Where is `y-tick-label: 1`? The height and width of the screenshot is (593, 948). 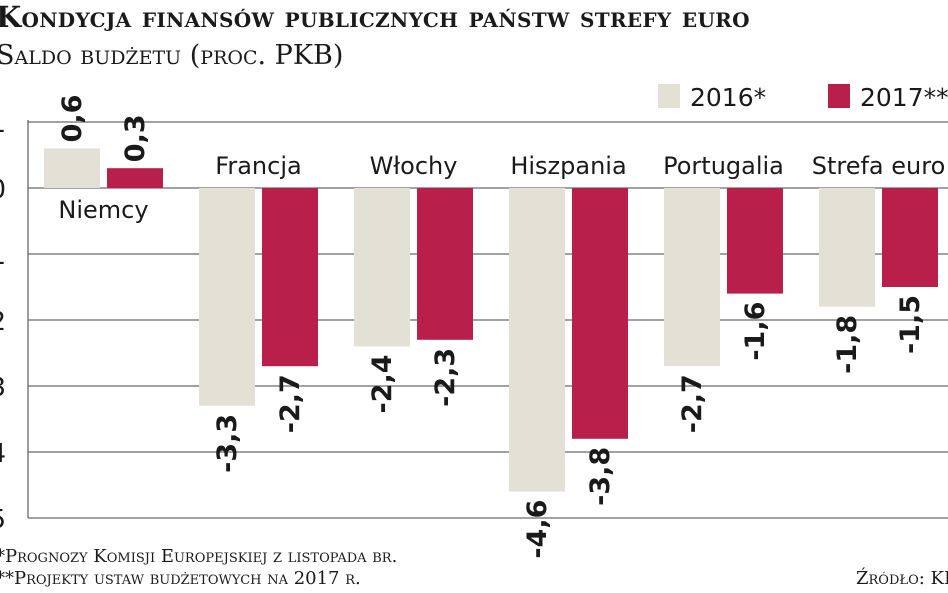
y-tick-label: 1 is located at coordinates (3, 124).